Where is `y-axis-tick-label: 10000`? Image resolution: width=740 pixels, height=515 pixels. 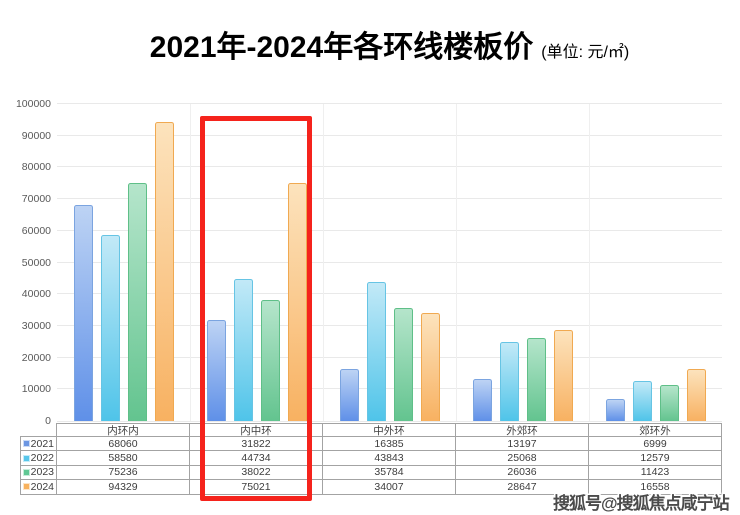
y-axis-tick-label: 10000 is located at coordinates (36, 389).